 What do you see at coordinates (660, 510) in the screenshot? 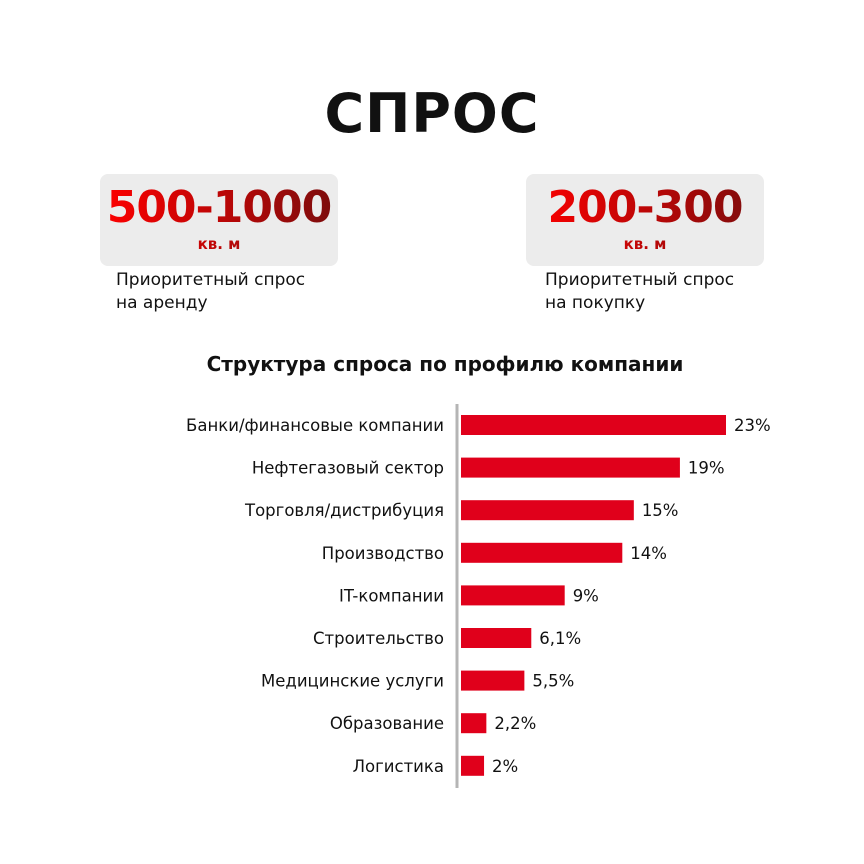
I see `value-label: 15%` at bounding box center [660, 510].